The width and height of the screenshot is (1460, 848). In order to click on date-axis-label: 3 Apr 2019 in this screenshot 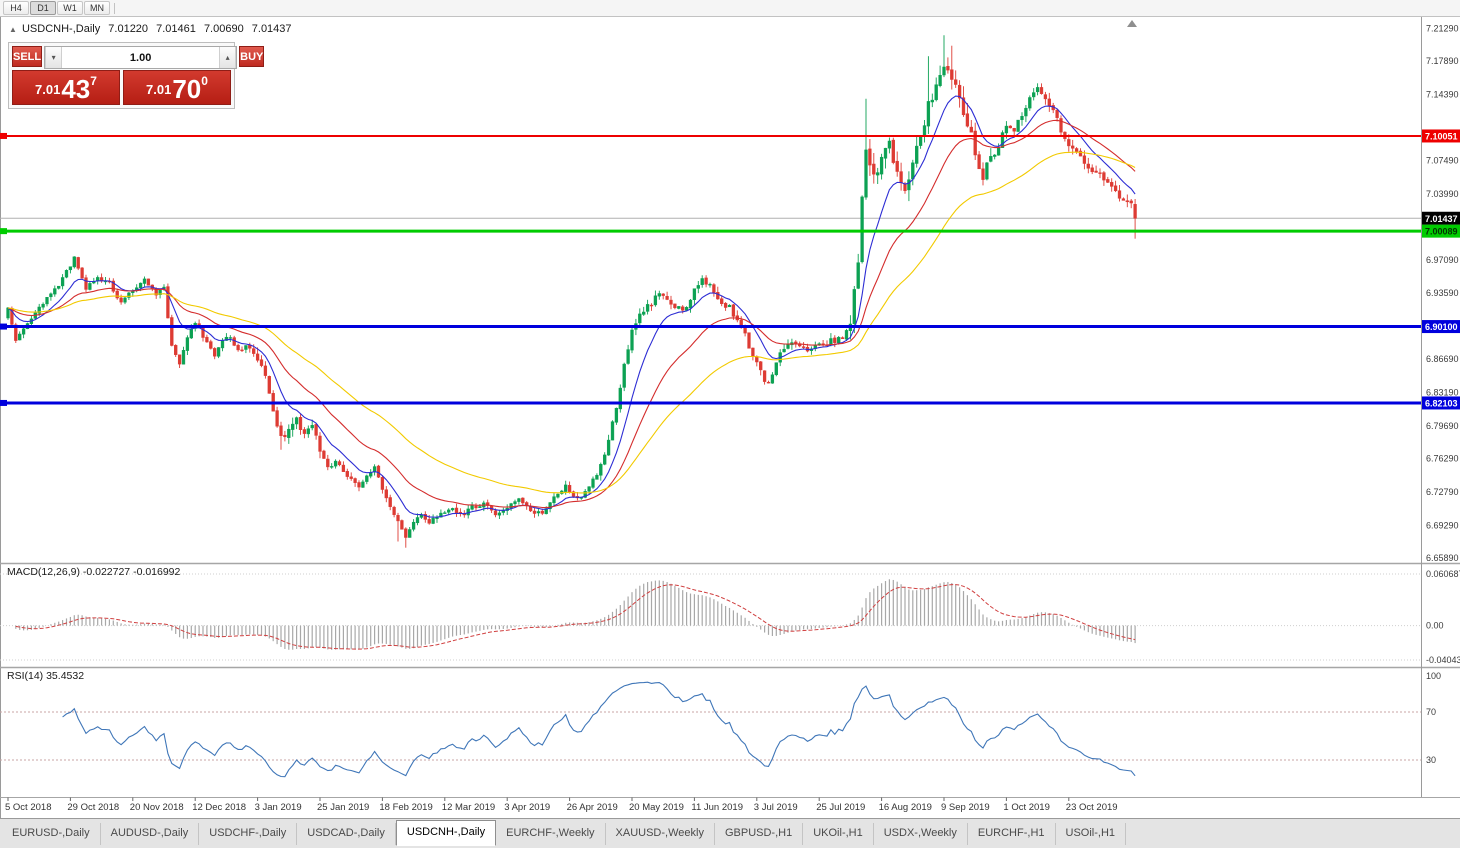, I will do `click(527, 807)`.